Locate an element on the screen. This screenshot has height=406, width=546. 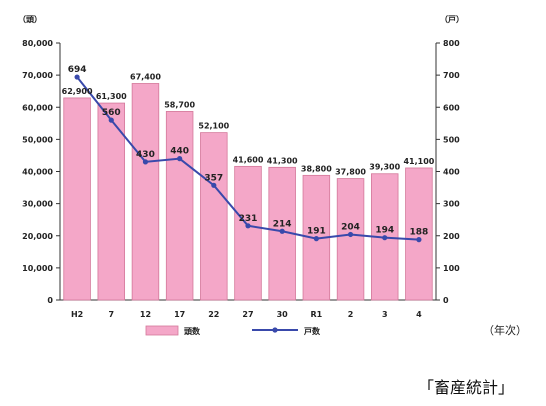
bar-value-label: 41,600 is located at coordinates (248, 159).